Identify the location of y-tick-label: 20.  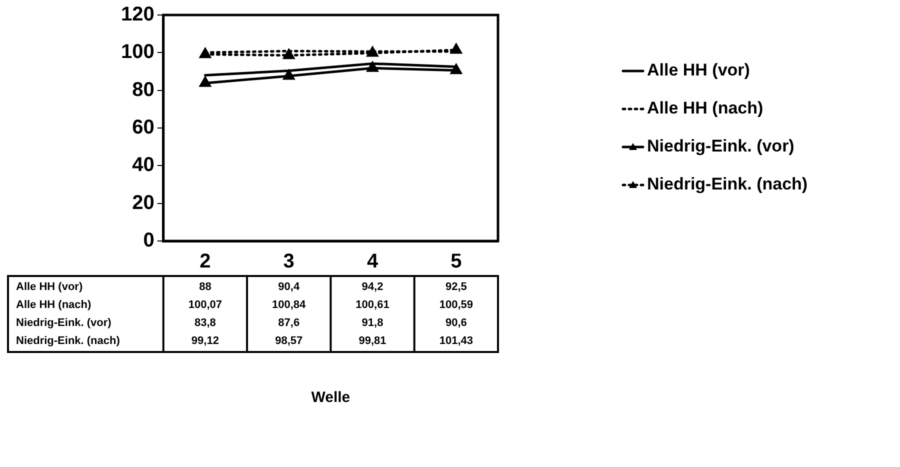
(143, 203).